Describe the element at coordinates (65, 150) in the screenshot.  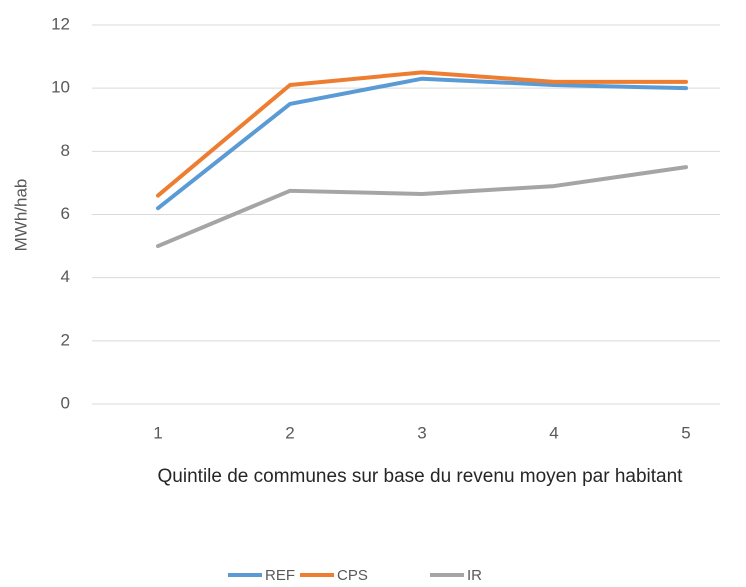
I see `y-tick-label: 8` at that location.